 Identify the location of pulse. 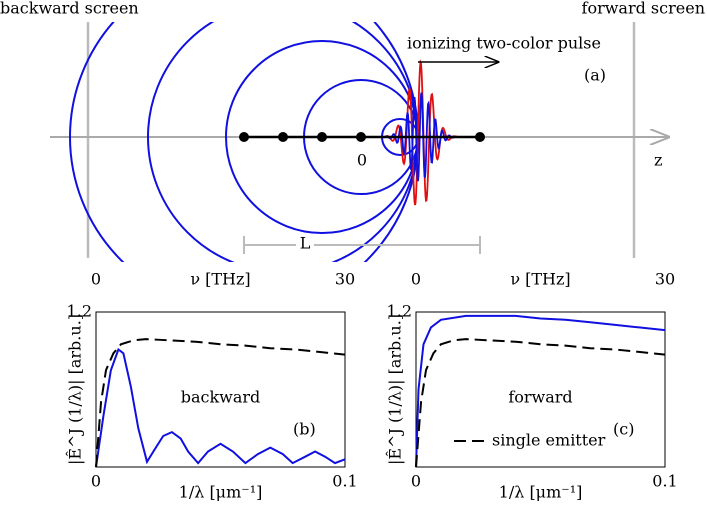
(420, 132).